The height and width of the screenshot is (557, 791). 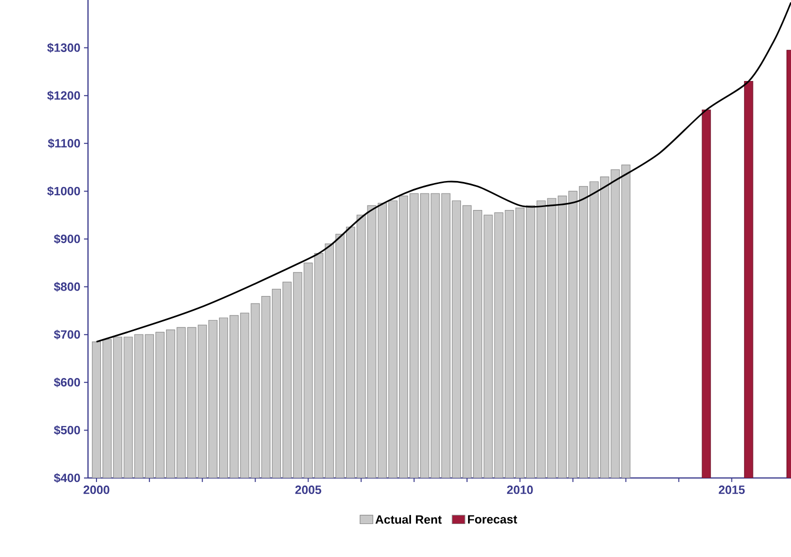 I want to click on y-tick-label: $800, so click(x=67, y=287).